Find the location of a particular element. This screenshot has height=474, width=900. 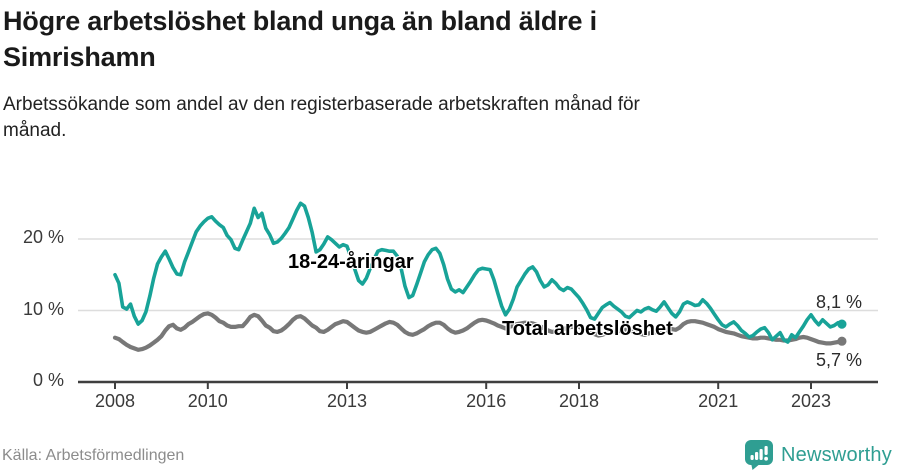

y-tick-label: 20 % is located at coordinates (43, 237).